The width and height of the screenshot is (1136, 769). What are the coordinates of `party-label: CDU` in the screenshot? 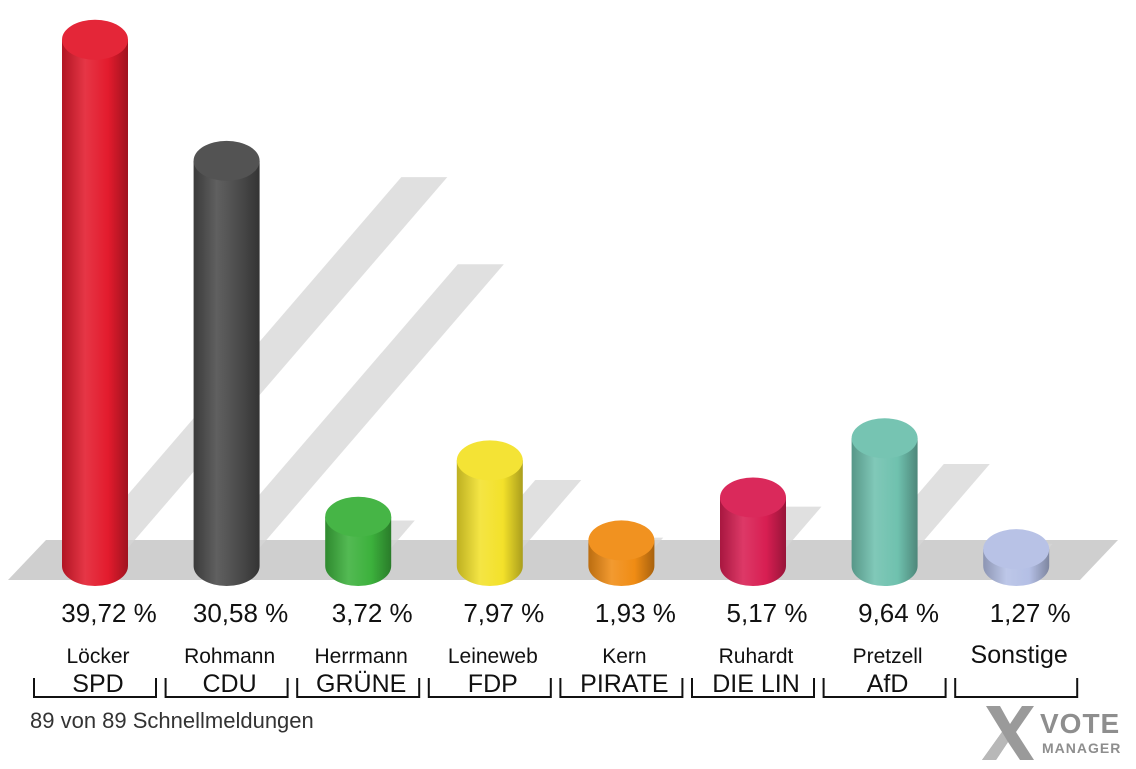 It's located at (230, 684).